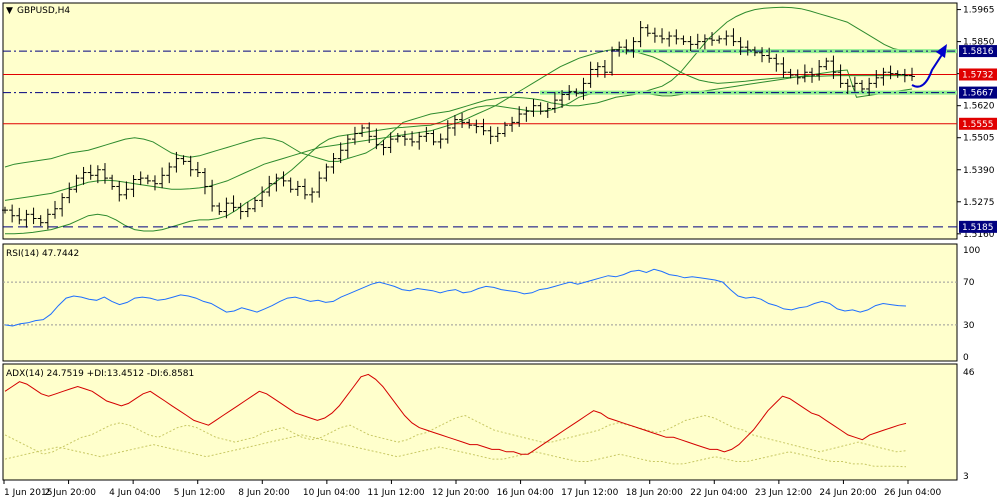  What do you see at coordinates (928, 68) in the screenshot?
I see `forecast-arrow` at bounding box center [928, 68].